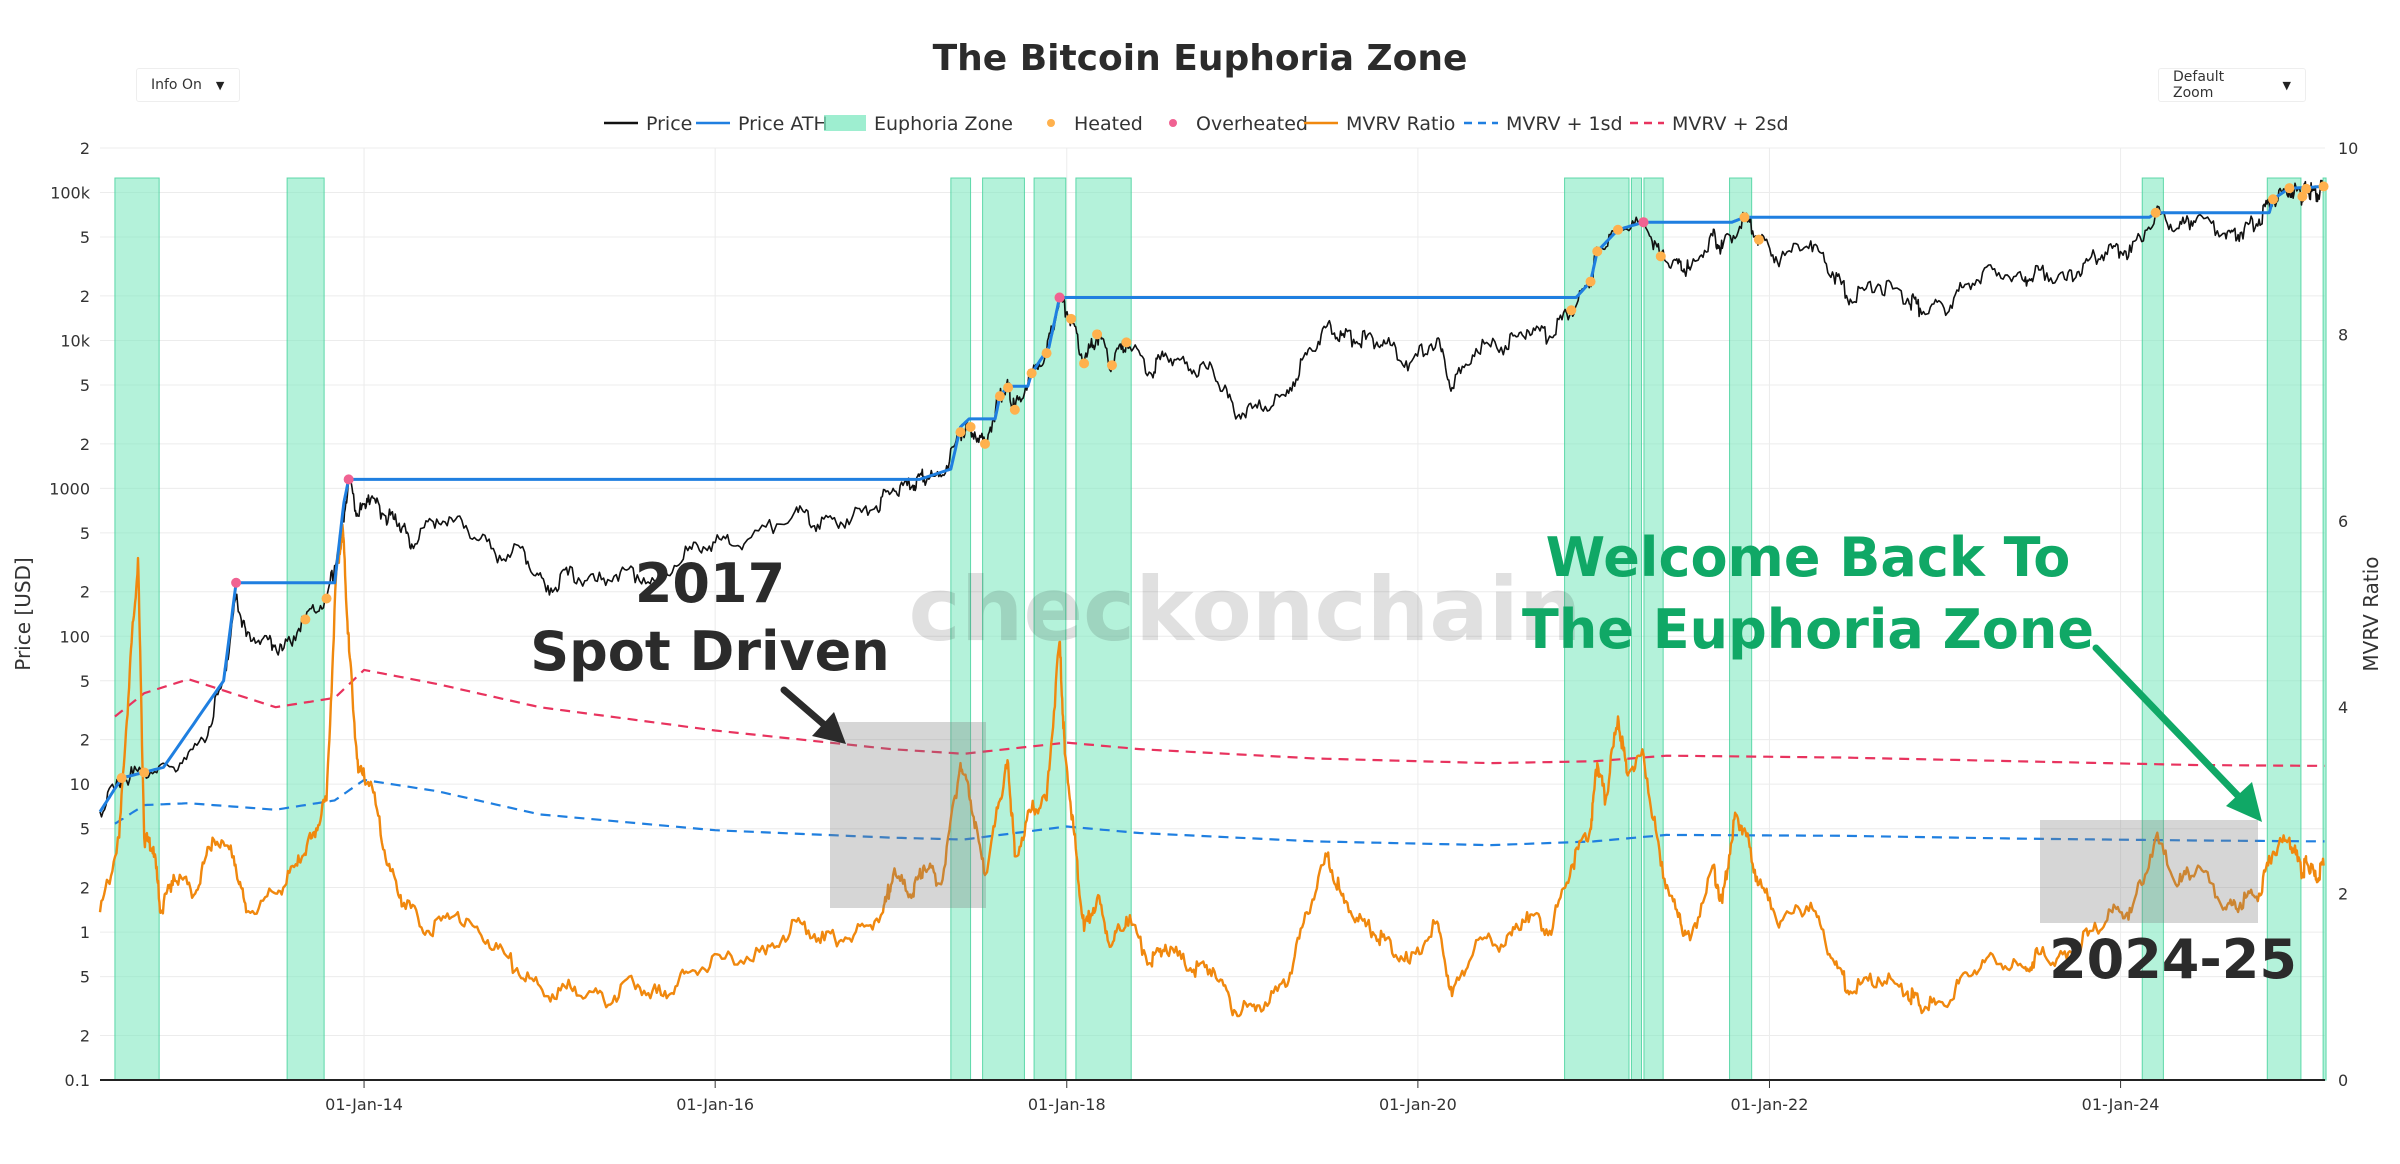  I want to click on watermark: checkonchain, so click(1245, 609).